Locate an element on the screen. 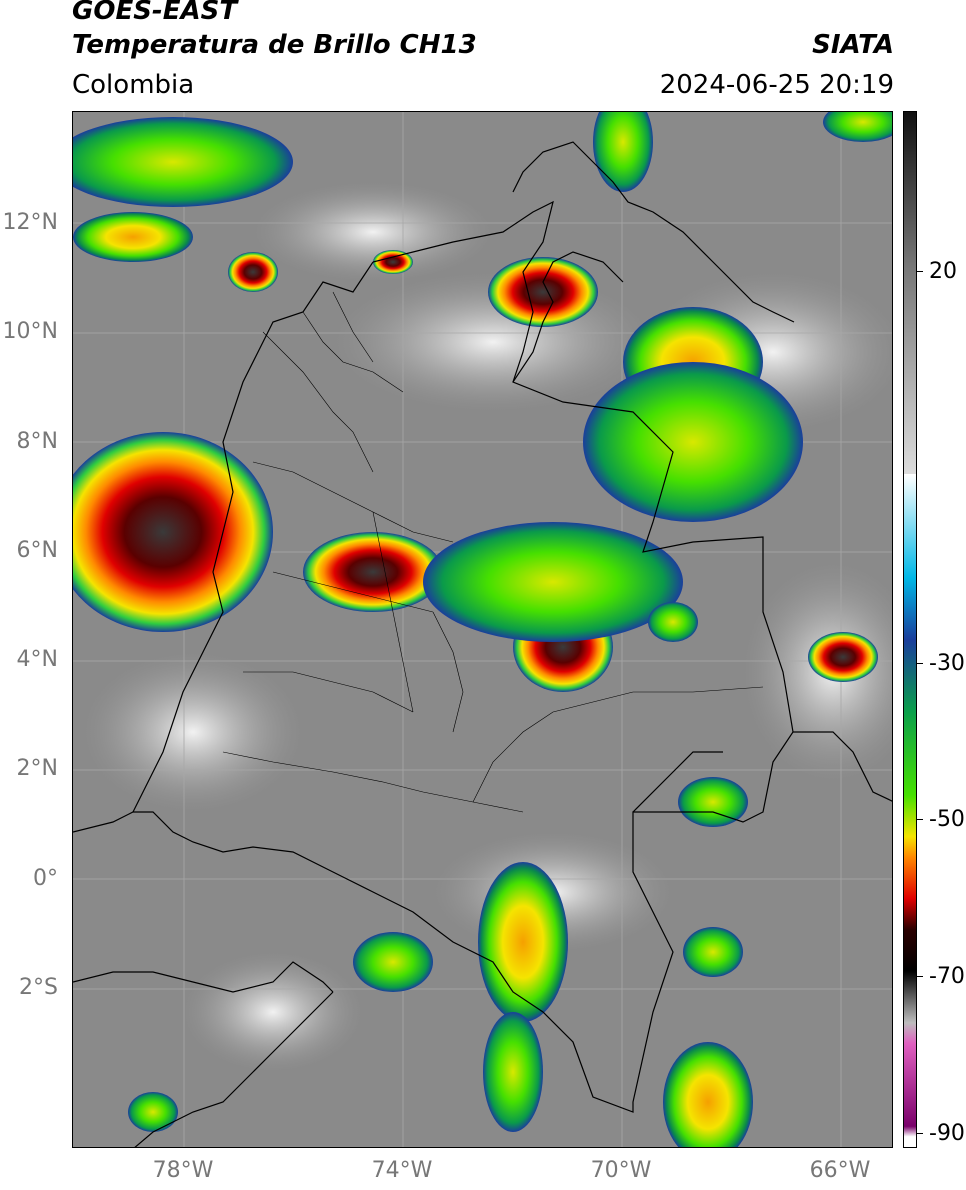  colorbar-label: -90 is located at coordinates (947, 1133).